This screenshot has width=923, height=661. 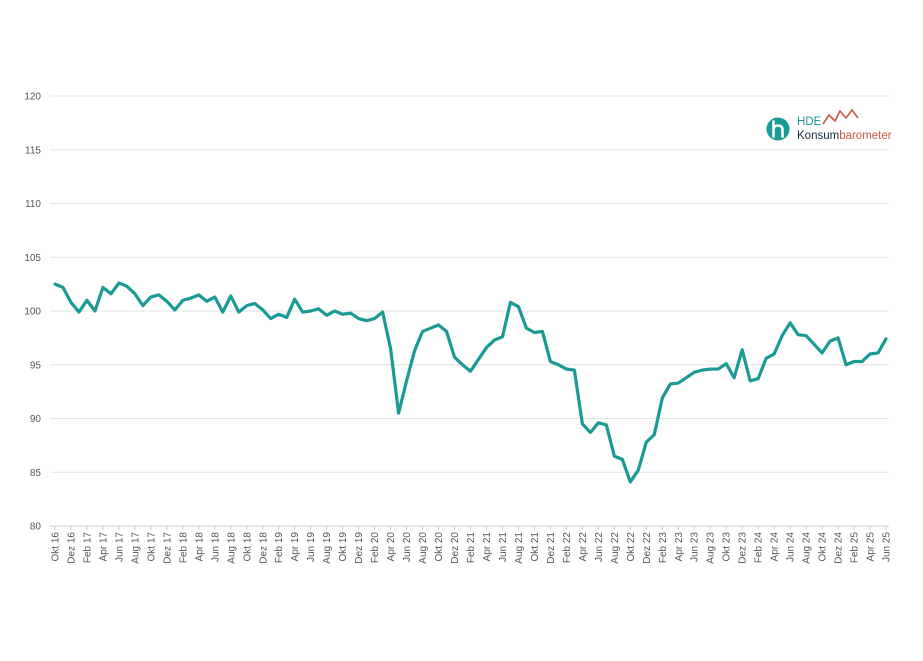 What do you see at coordinates (33, 204) in the screenshot?
I see `y-tick-label: 110` at bounding box center [33, 204].